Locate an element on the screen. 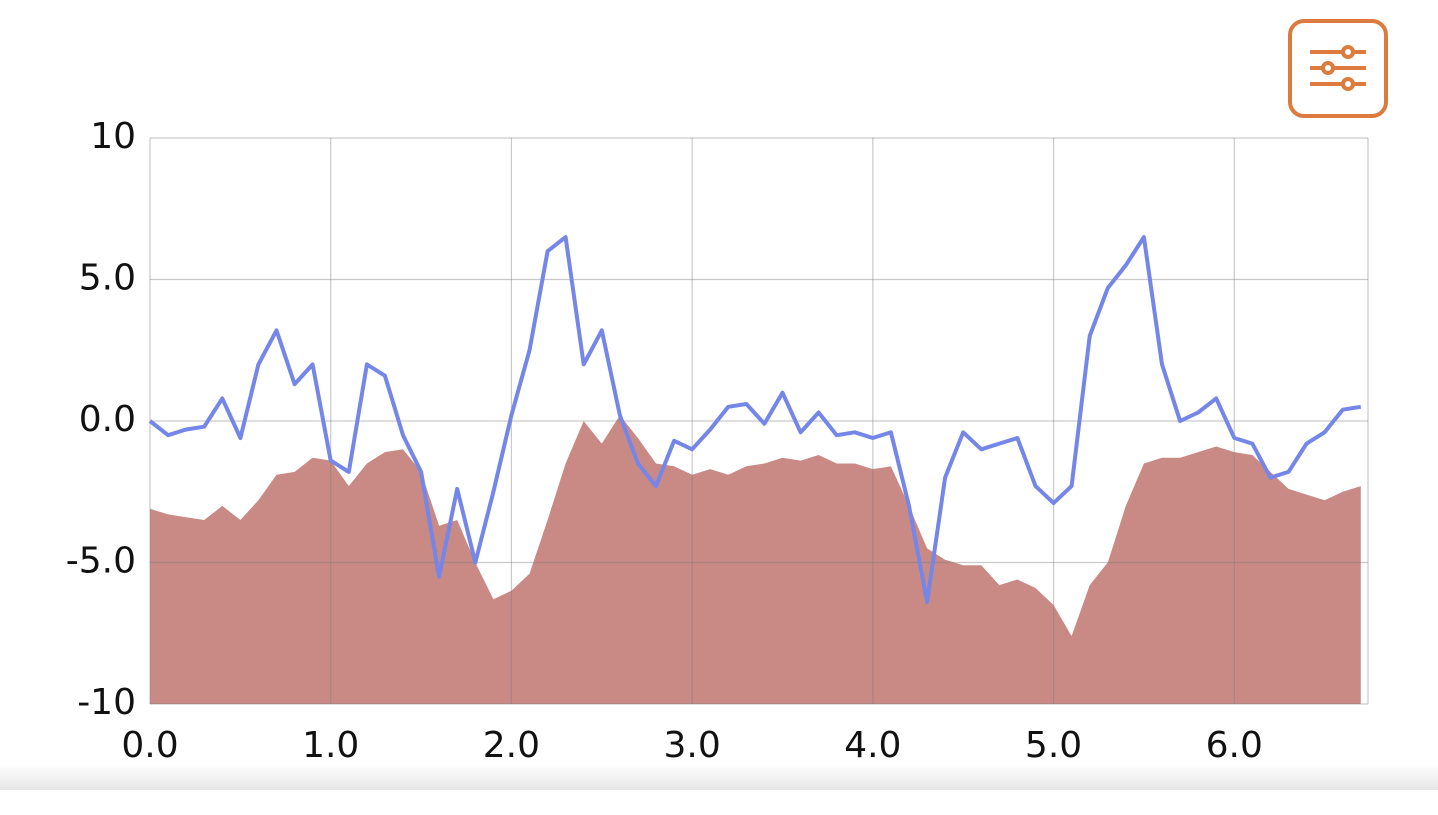 The image size is (1438, 815). y-tick-label: 5.0 is located at coordinates (107, 278).